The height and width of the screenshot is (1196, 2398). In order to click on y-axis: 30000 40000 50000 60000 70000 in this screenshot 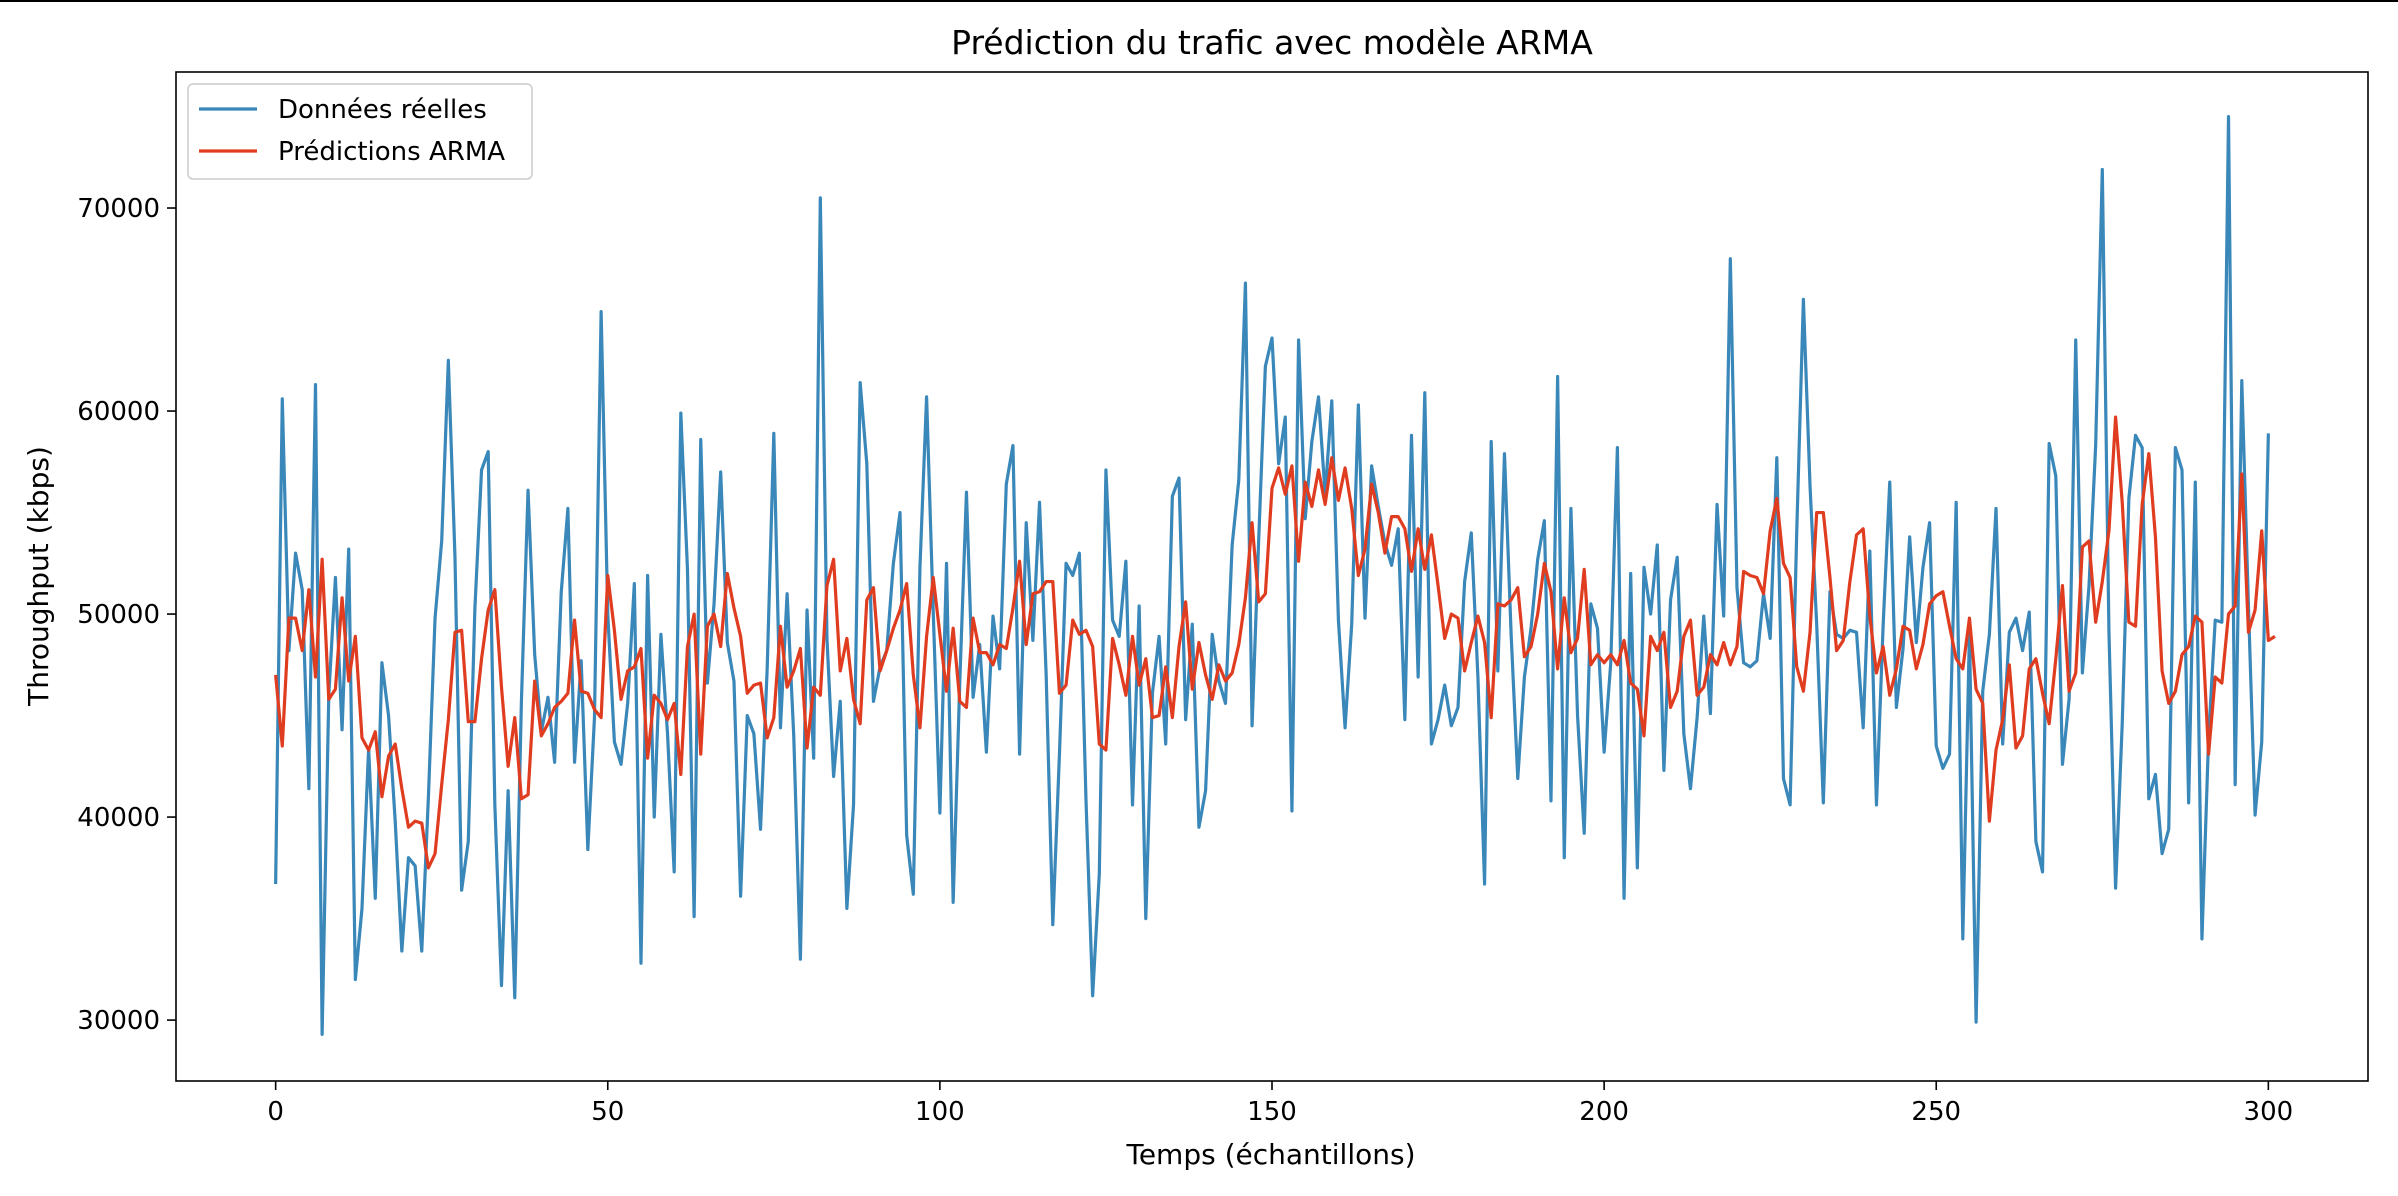, I will do `click(126, 615)`.